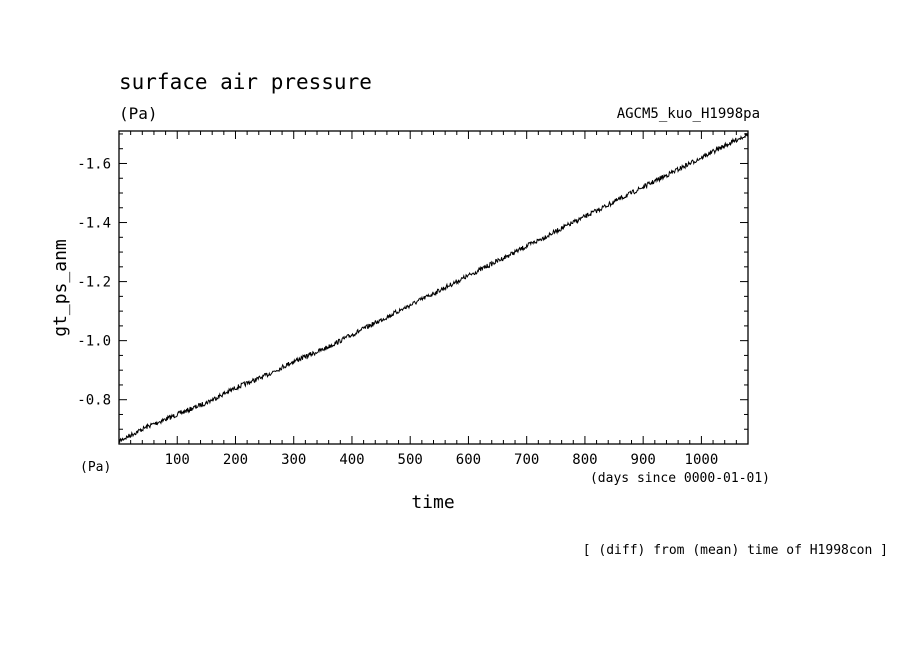 This screenshot has width=904, height=654. Describe the element at coordinates (94, 224) in the screenshot. I see `y-tick-label: -1.4` at that location.